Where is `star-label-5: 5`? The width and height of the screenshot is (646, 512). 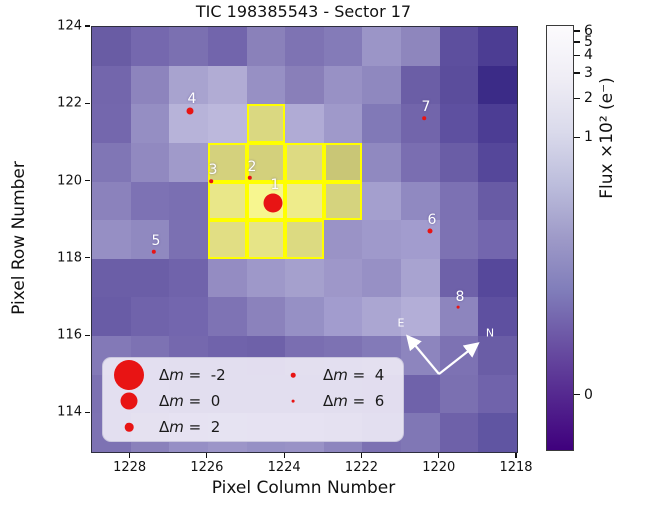
star-label-5: 5 is located at coordinates (156, 240).